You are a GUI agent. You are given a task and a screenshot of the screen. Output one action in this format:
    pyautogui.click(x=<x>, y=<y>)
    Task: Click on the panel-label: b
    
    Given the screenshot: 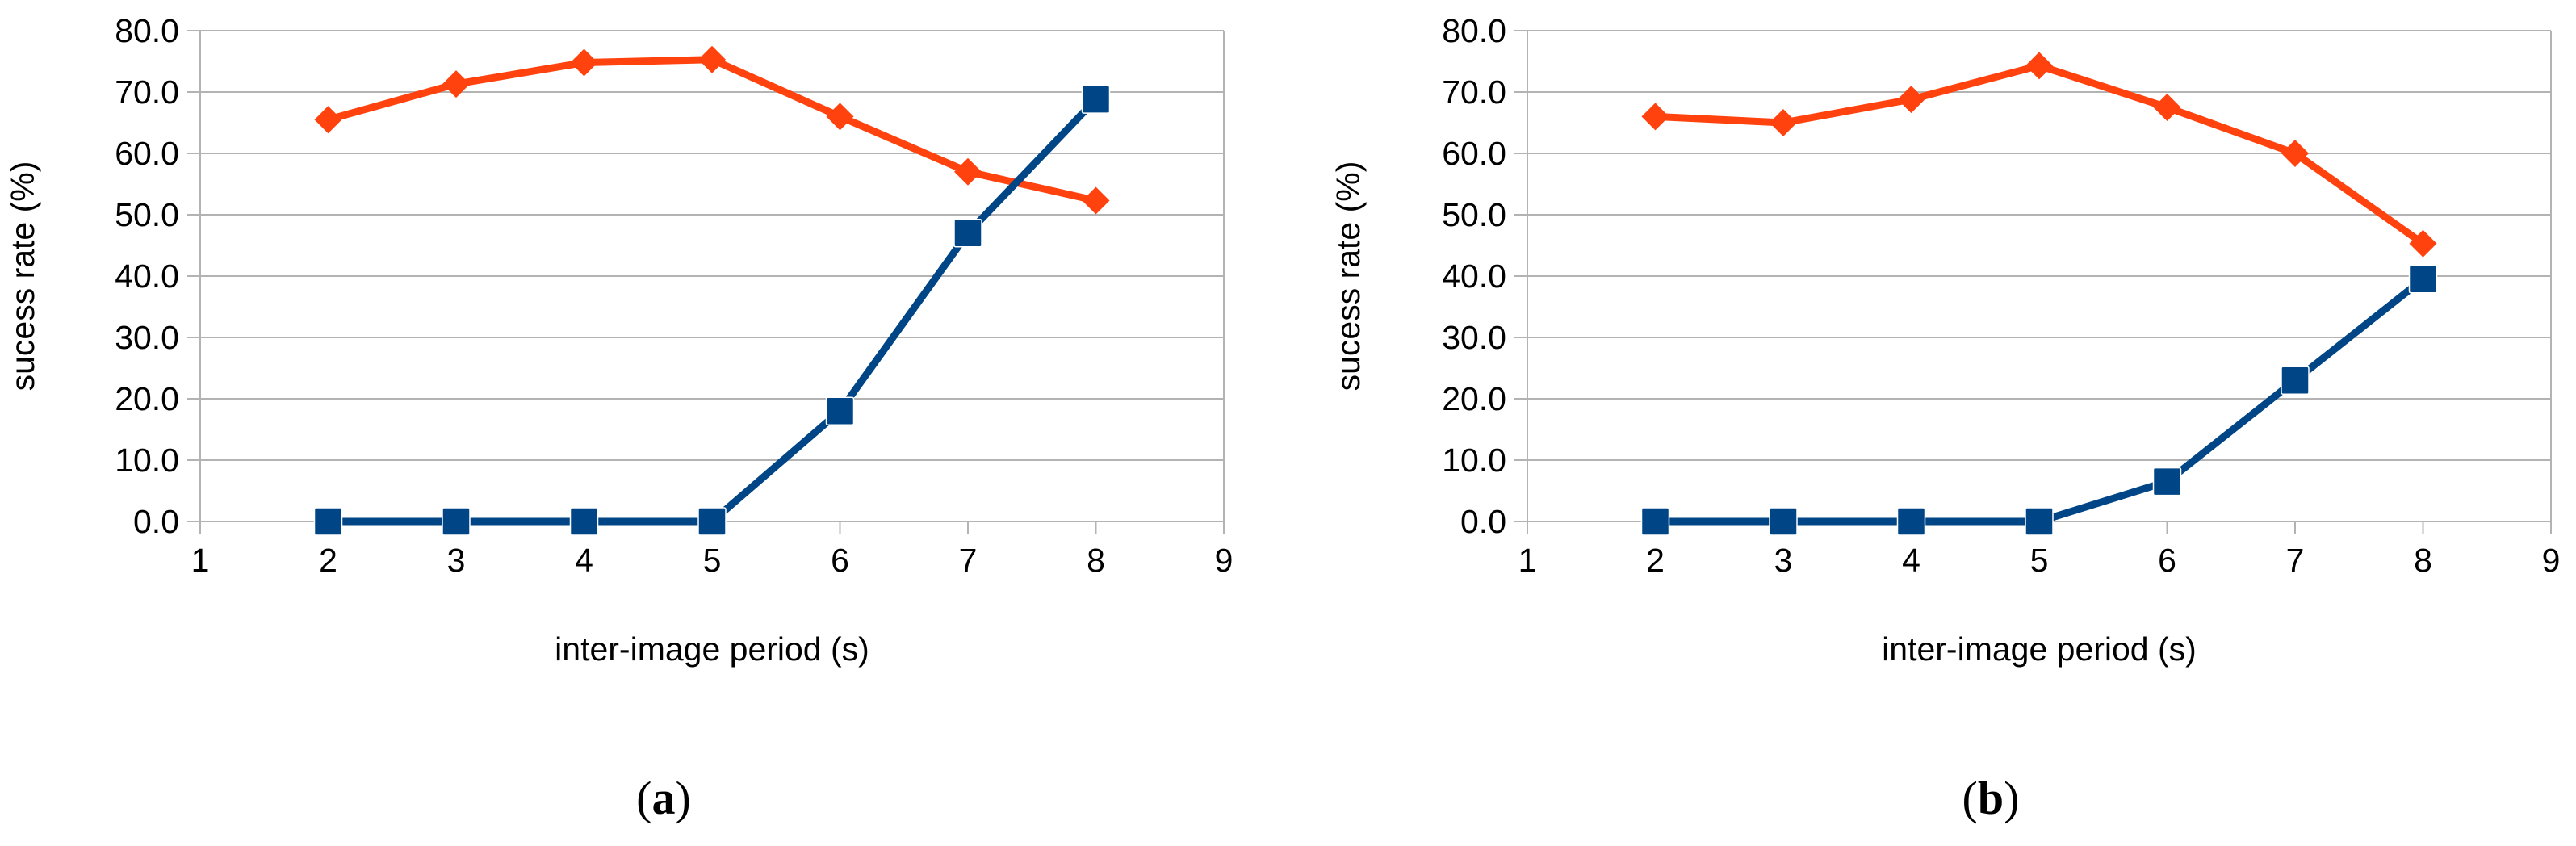 What is the action you would take?
    pyautogui.click(x=1991, y=798)
    